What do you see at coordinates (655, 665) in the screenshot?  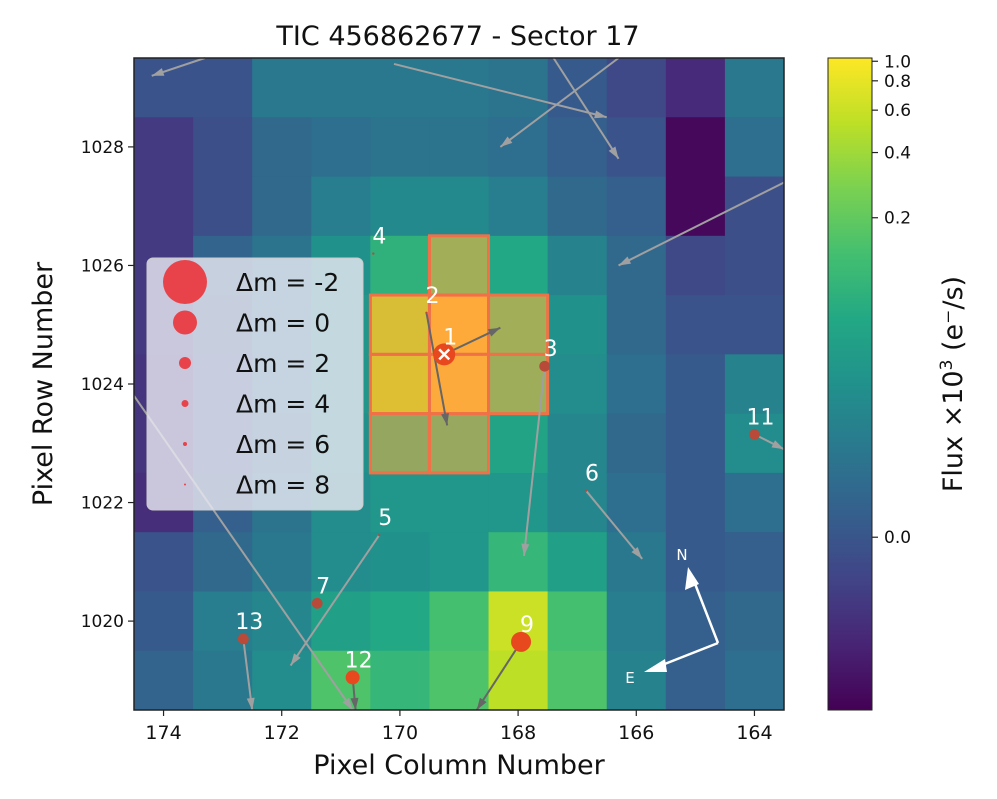 I see `east-arrow-head` at bounding box center [655, 665].